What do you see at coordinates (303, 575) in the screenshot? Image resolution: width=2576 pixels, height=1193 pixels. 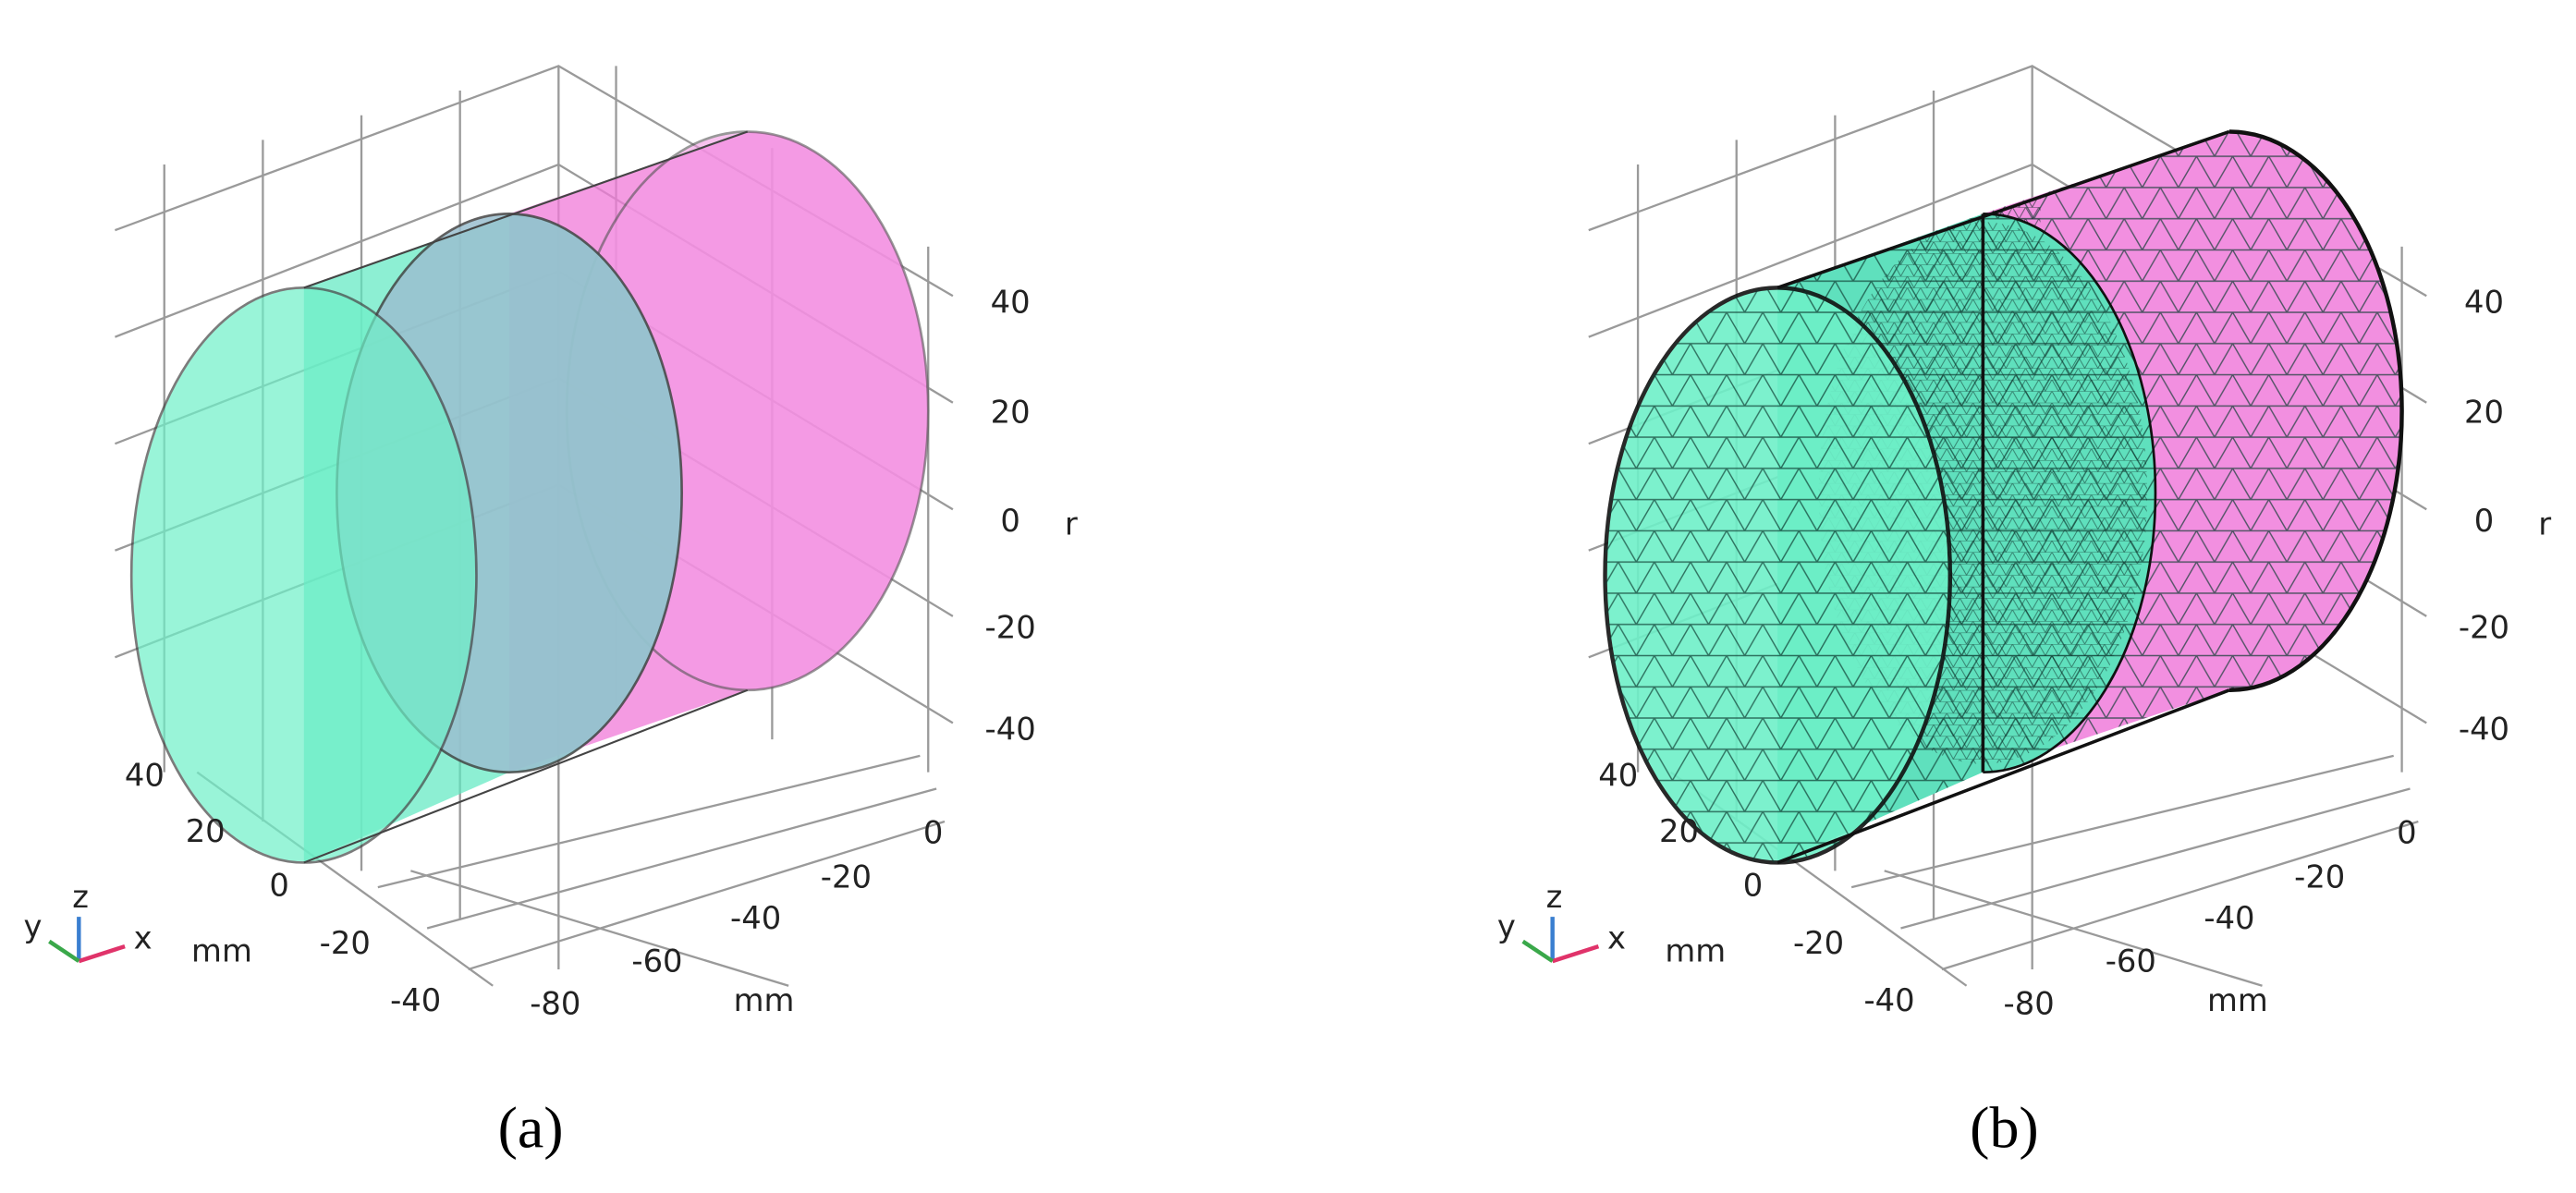 I see `green-end` at bounding box center [303, 575].